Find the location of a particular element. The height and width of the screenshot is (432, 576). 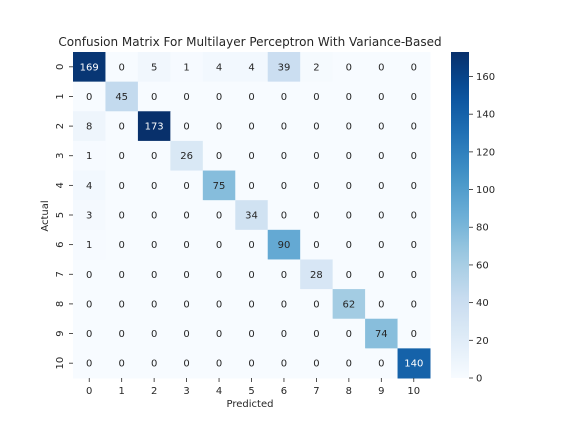

cell-value-label: 62 is located at coordinates (348, 304).